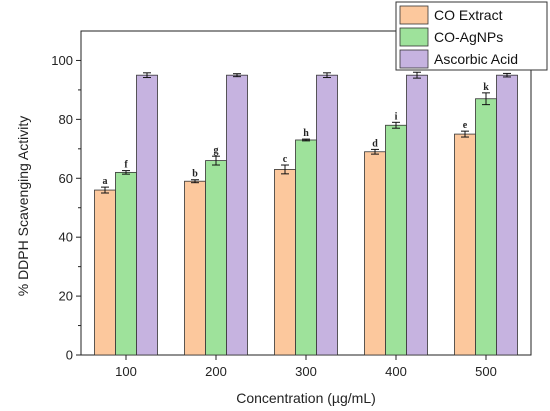 Image resolution: width=550 pixels, height=411 pixels. What do you see at coordinates (23, 206) in the screenshot?
I see `y-axis-title: % DDPH Scavenging Activity` at bounding box center [23, 206].